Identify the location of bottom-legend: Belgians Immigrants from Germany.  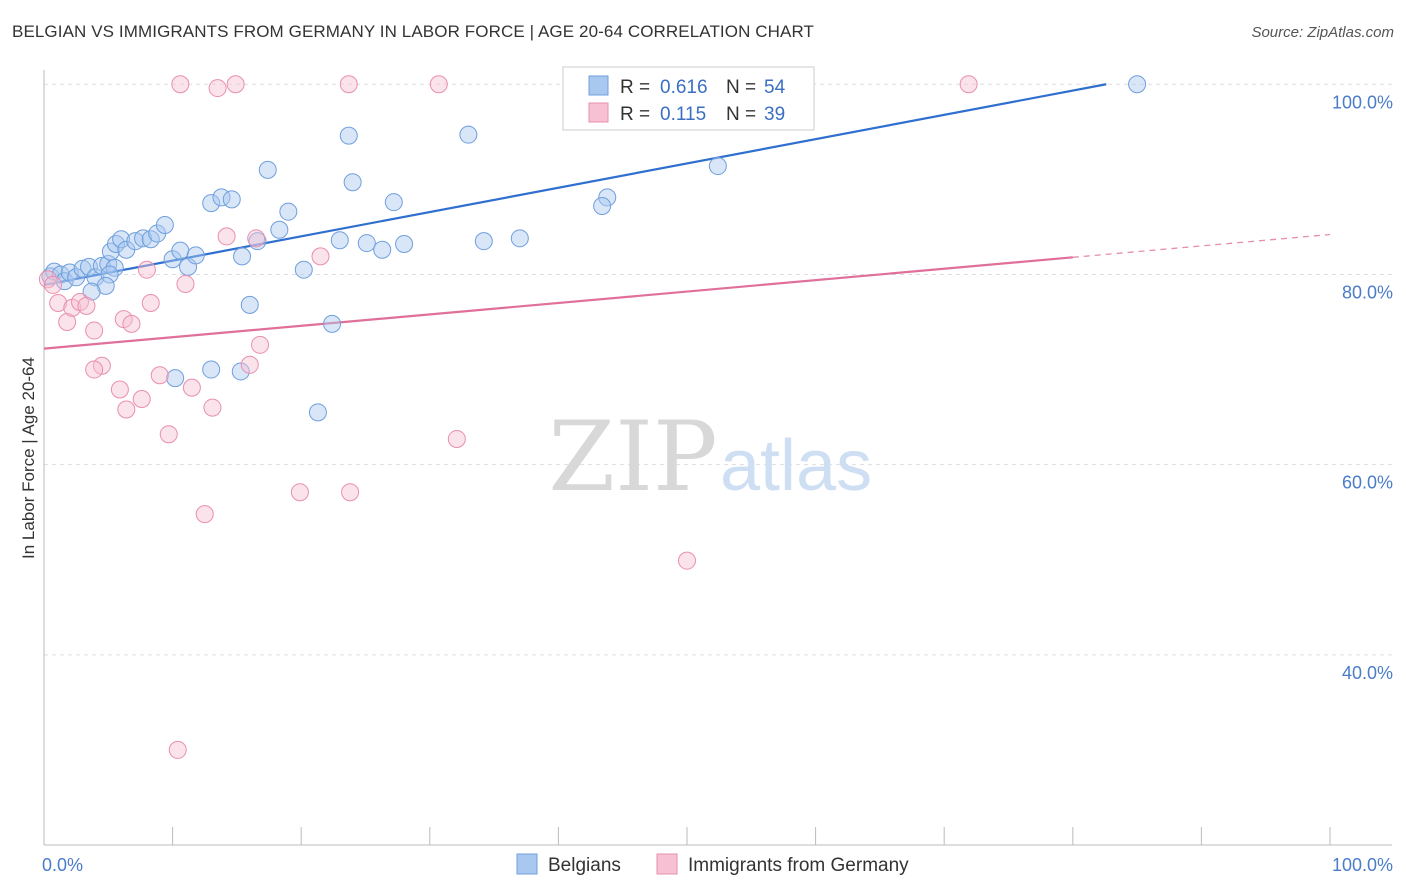
(712, 864).